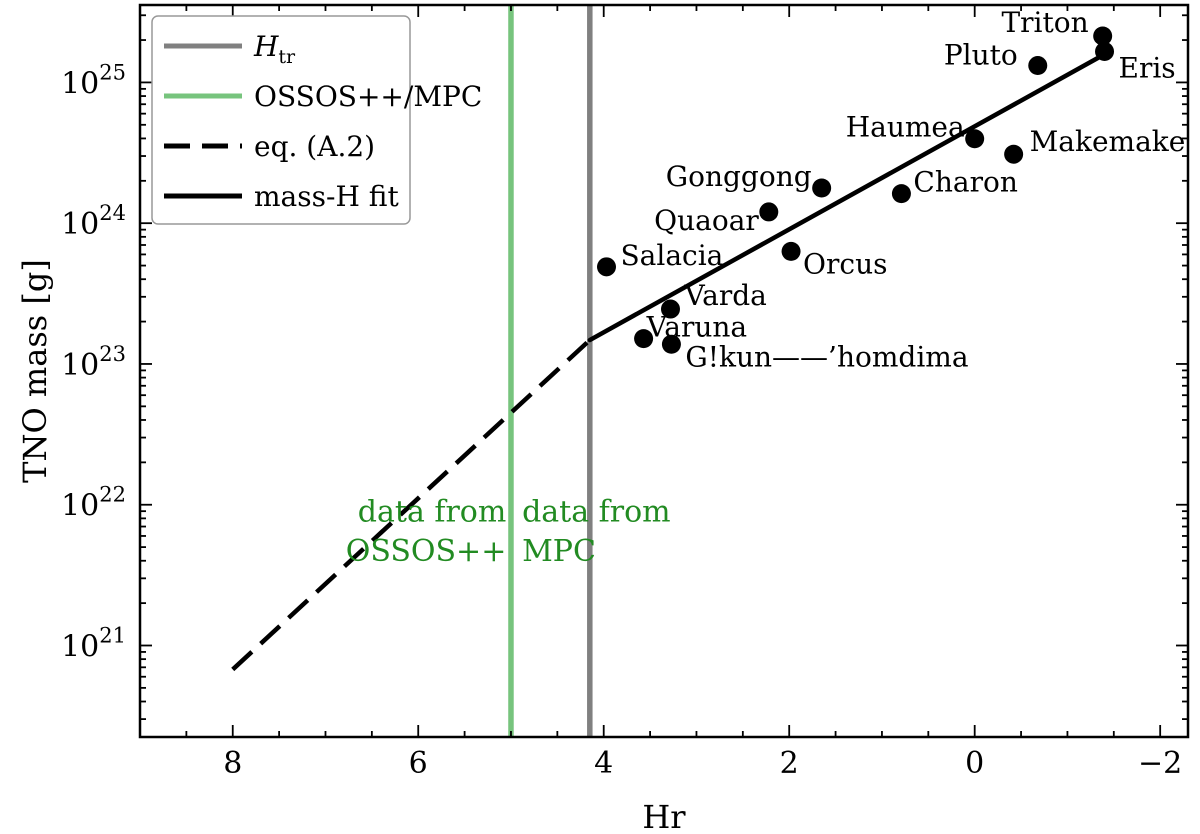 This screenshot has width=1200, height=834. Describe the element at coordinates (901, 194) in the screenshot. I see `data-point-charon` at that location.